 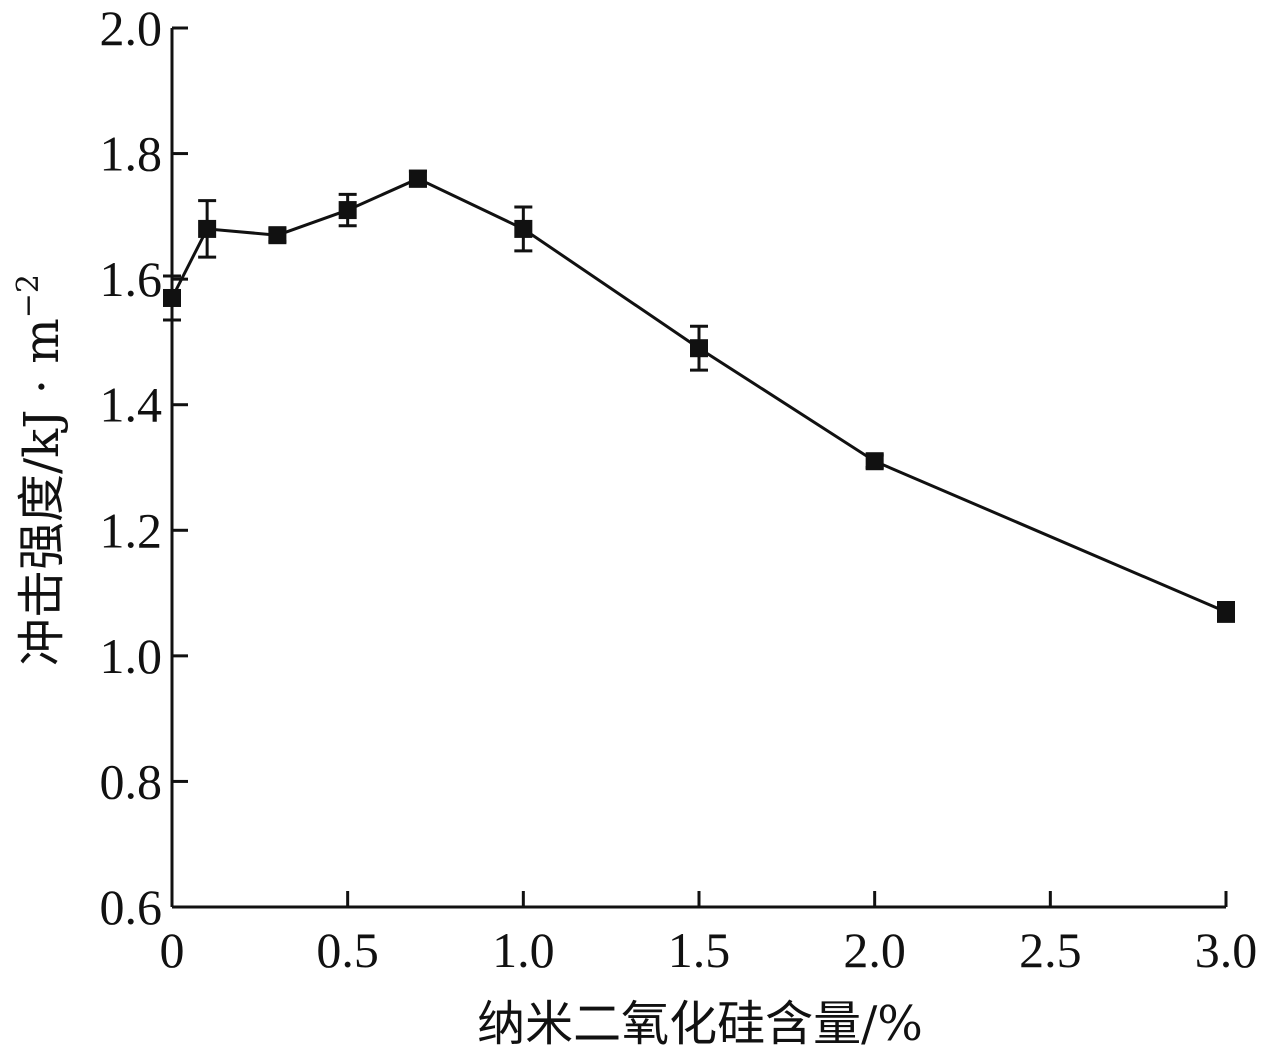 What do you see at coordinates (131, 907) in the screenshot?
I see `y-tick-label: 0.6` at bounding box center [131, 907].